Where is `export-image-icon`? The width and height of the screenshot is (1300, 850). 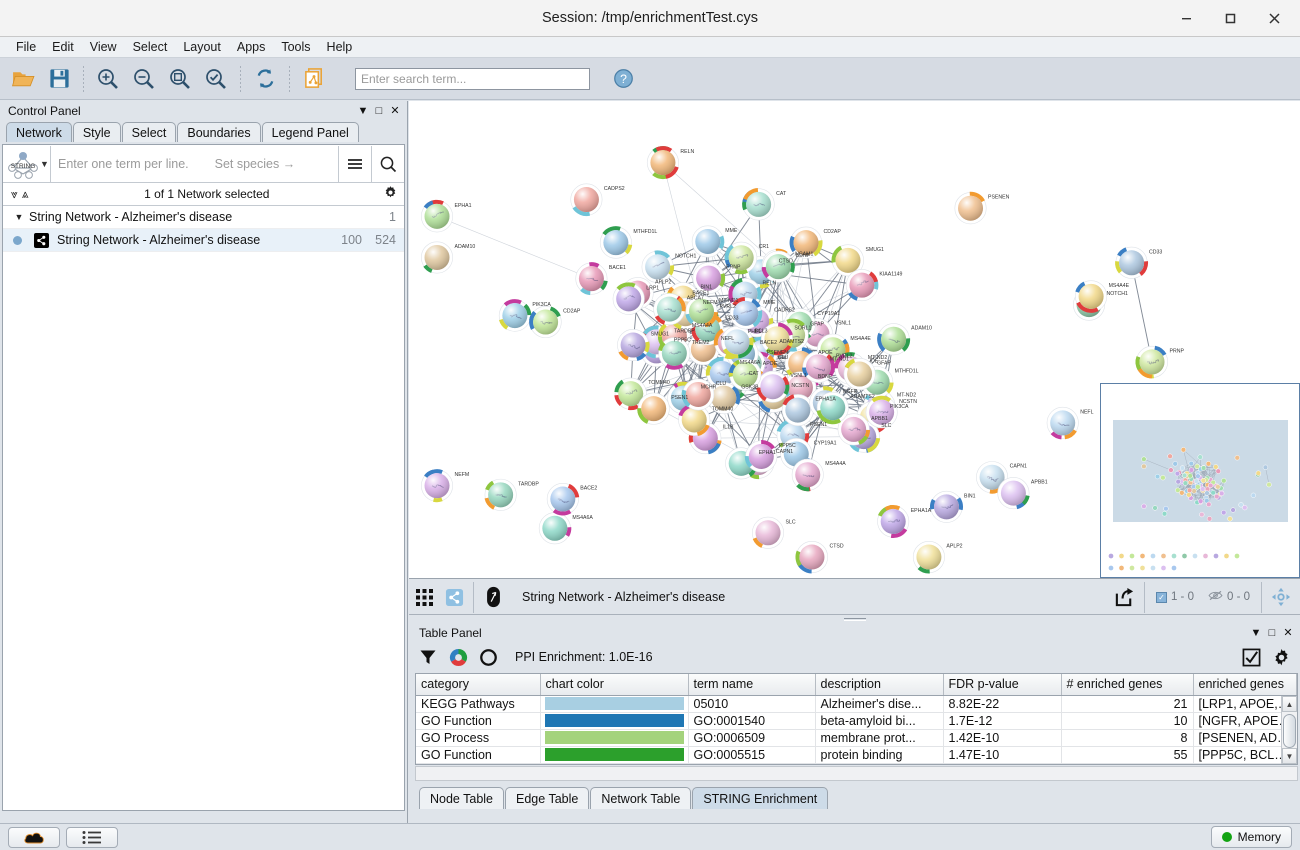 export-image-icon is located at coordinates (1125, 597).